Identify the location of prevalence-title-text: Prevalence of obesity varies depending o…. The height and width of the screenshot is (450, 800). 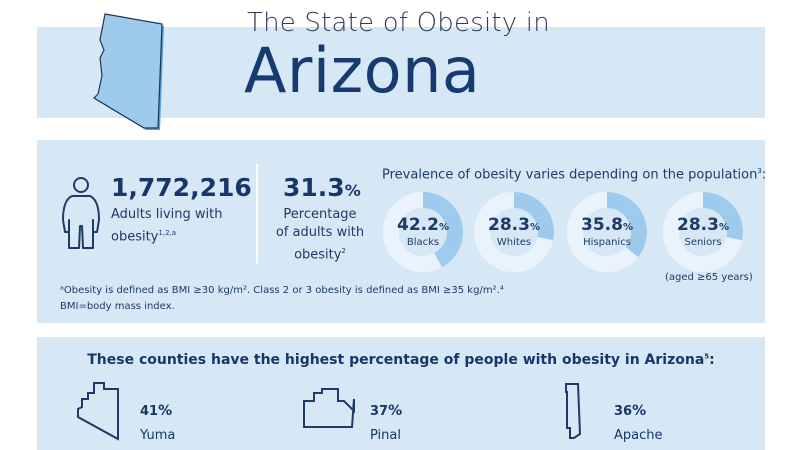
(570, 175).